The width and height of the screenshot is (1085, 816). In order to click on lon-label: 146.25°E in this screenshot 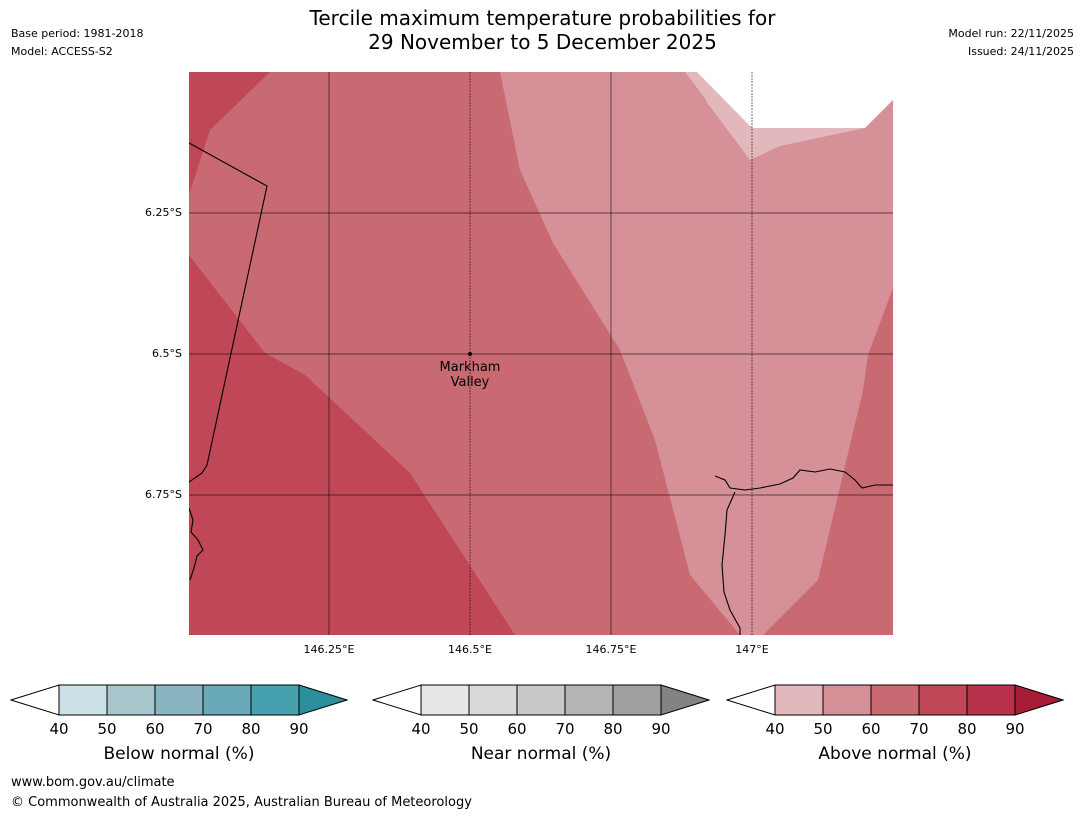, I will do `click(329, 649)`.